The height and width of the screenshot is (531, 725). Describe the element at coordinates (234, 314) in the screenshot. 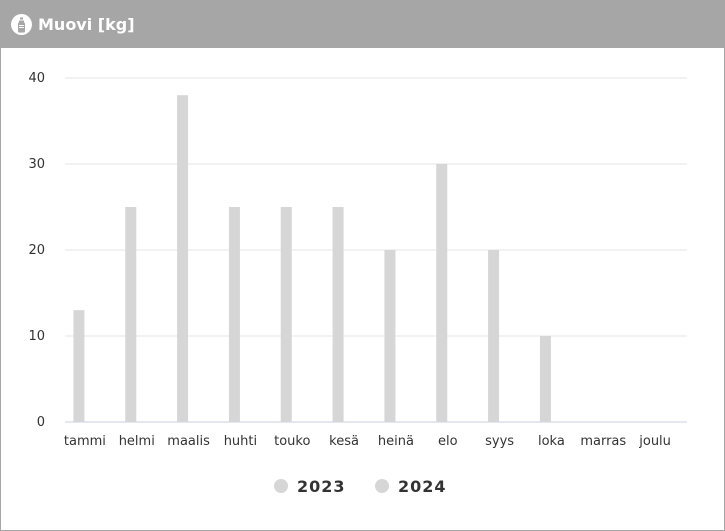

I see `bar-2023-huhti` at that location.